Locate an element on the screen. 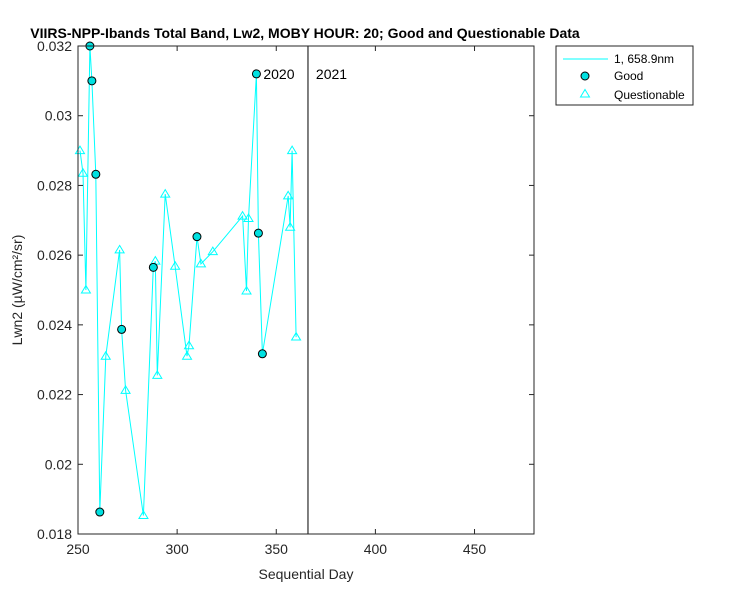  y-tick-label: 0.028 is located at coordinates (54, 185).